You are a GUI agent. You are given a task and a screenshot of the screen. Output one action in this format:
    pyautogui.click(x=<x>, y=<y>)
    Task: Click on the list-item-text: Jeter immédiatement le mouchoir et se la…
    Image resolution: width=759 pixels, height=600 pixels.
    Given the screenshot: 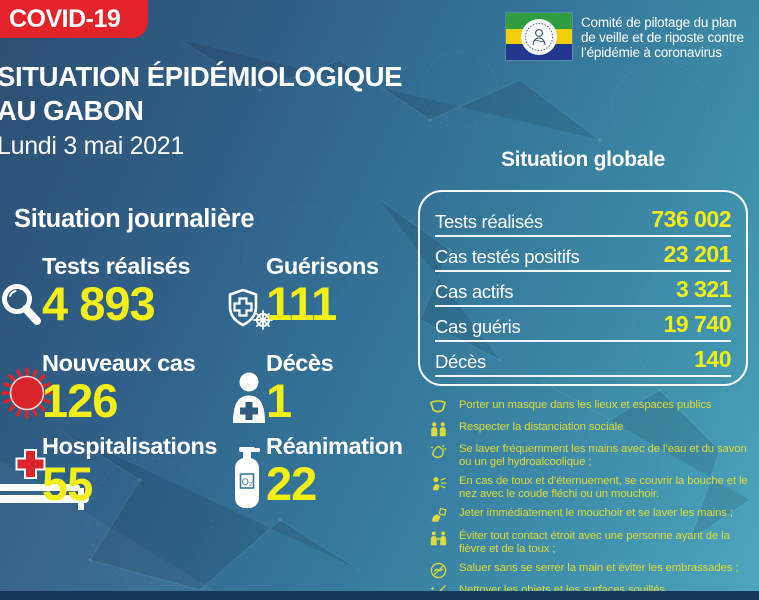 What is the action you would take?
    pyautogui.click(x=596, y=513)
    